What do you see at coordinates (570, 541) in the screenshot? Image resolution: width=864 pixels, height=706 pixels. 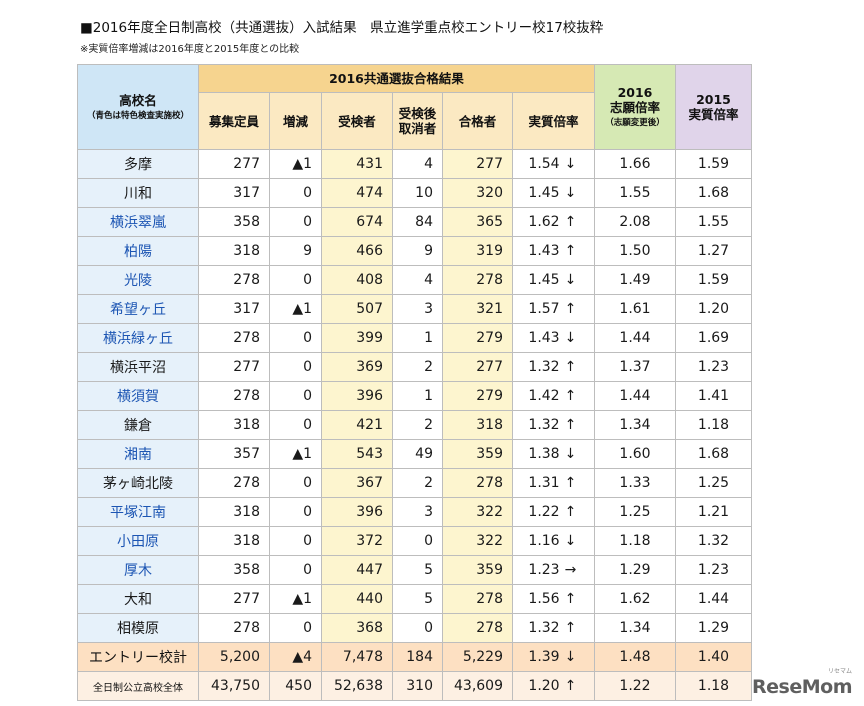 I see `ratio-arrow-icon: ↓` at bounding box center [570, 541].